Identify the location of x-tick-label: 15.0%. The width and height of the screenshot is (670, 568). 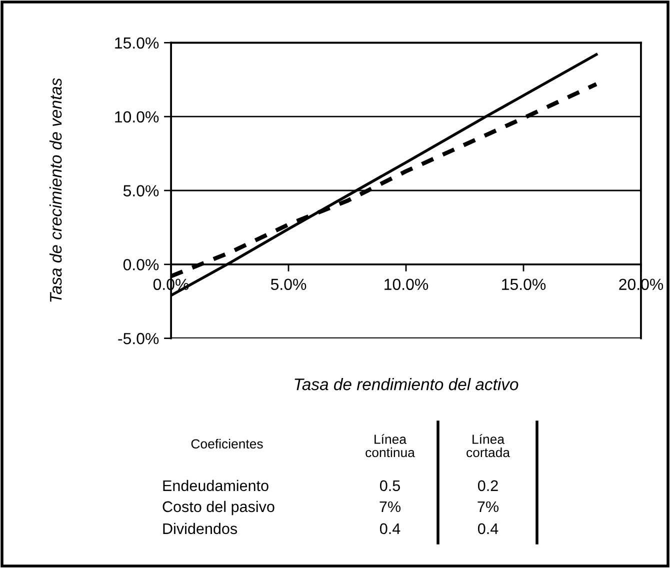
(524, 284).